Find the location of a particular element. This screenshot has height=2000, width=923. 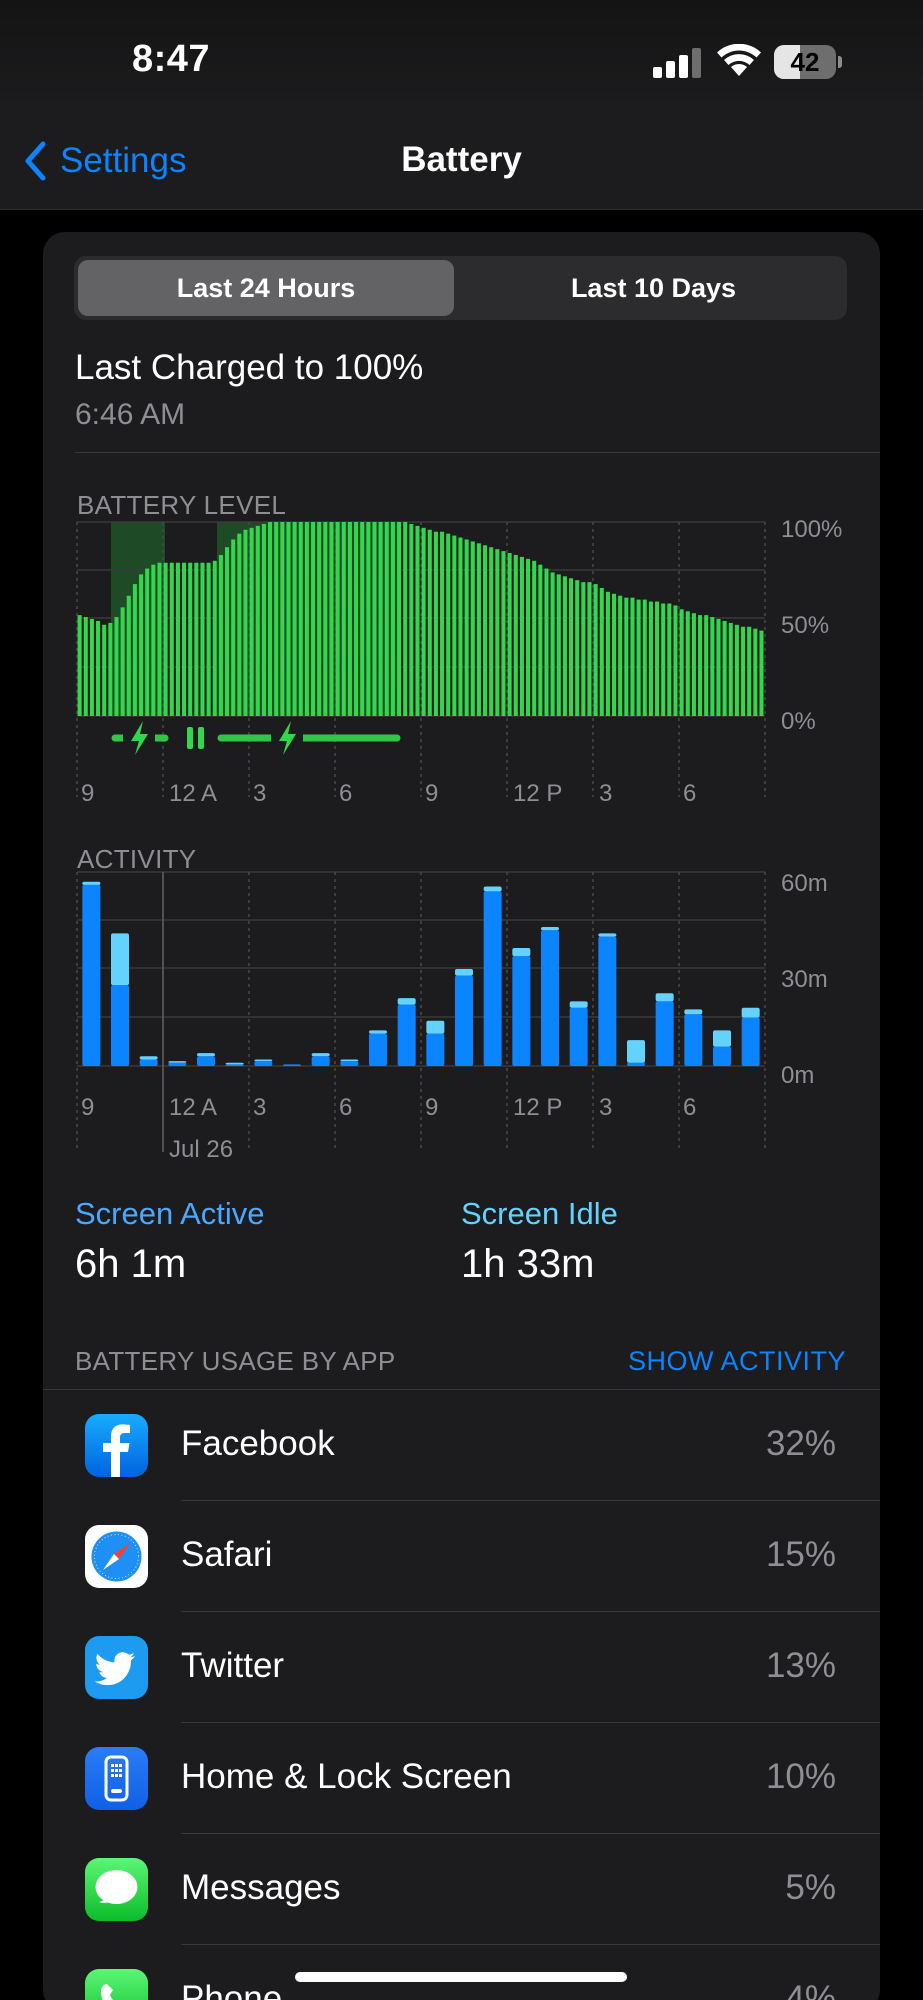

battery-percentage: 42 is located at coordinates (805, 62).